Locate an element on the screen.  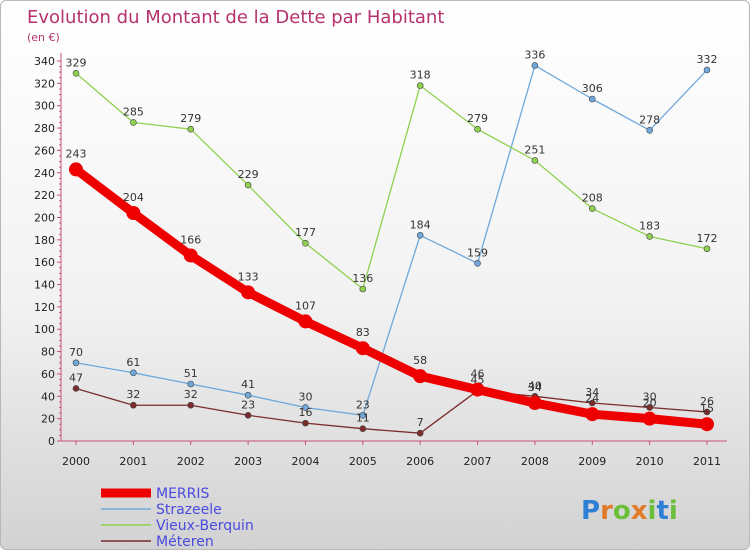
y-tick-label: 140 is located at coordinates (44, 285).